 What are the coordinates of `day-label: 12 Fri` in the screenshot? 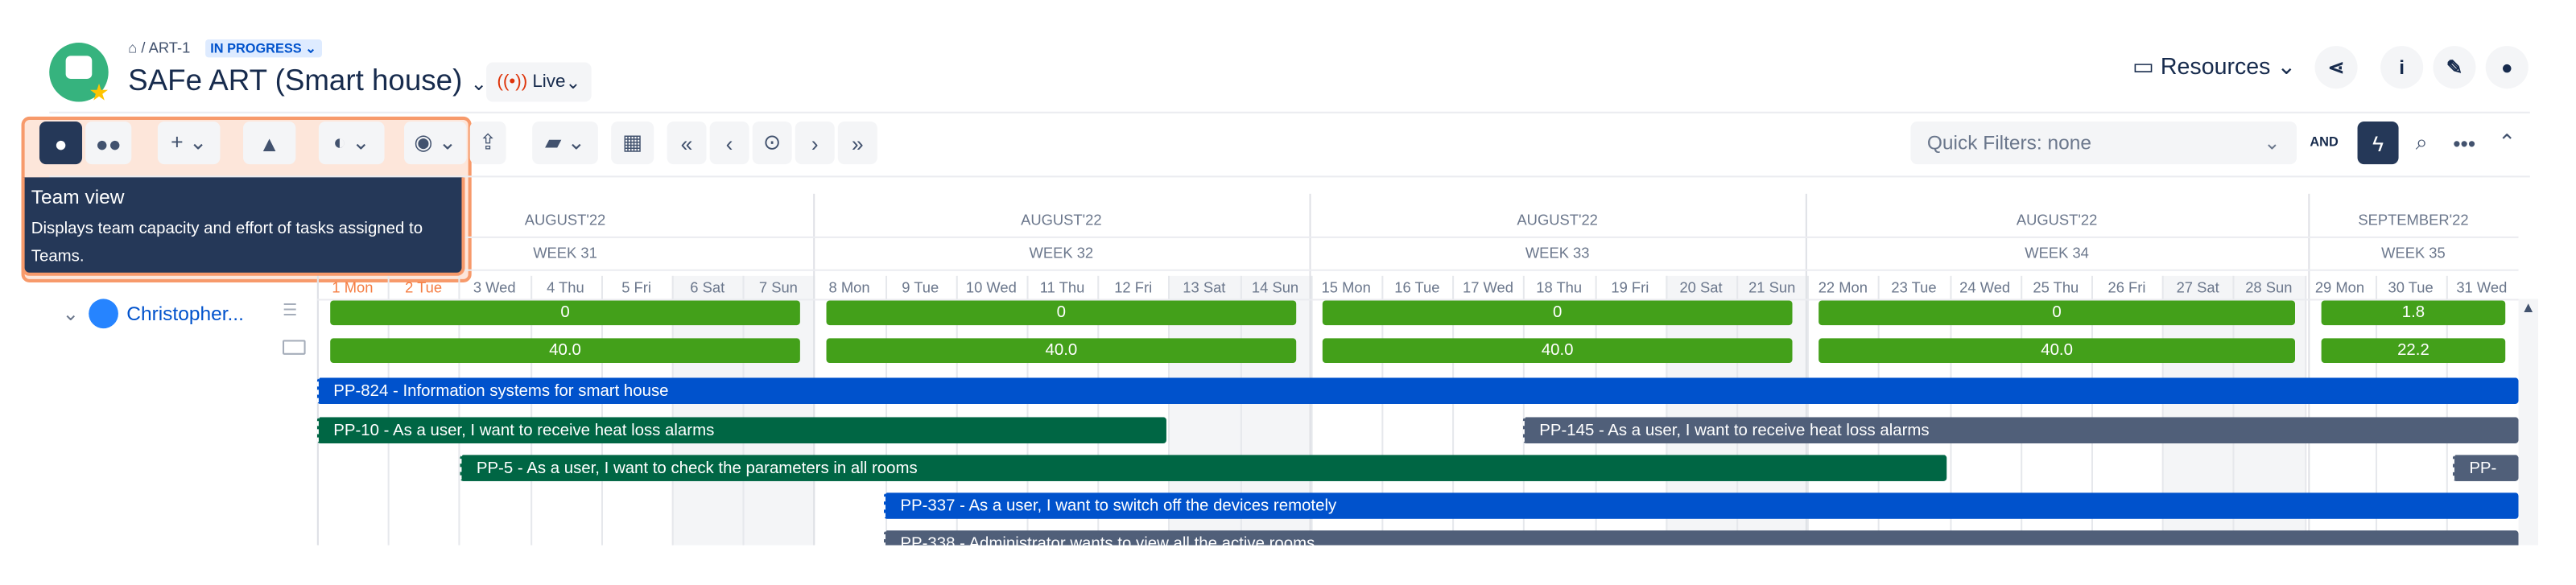 It's located at (1133, 287).